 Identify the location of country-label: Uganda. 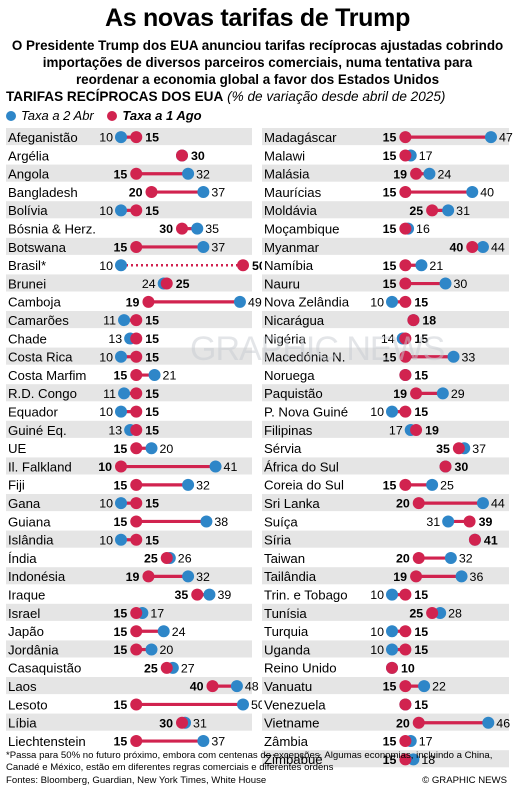
(287, 649).